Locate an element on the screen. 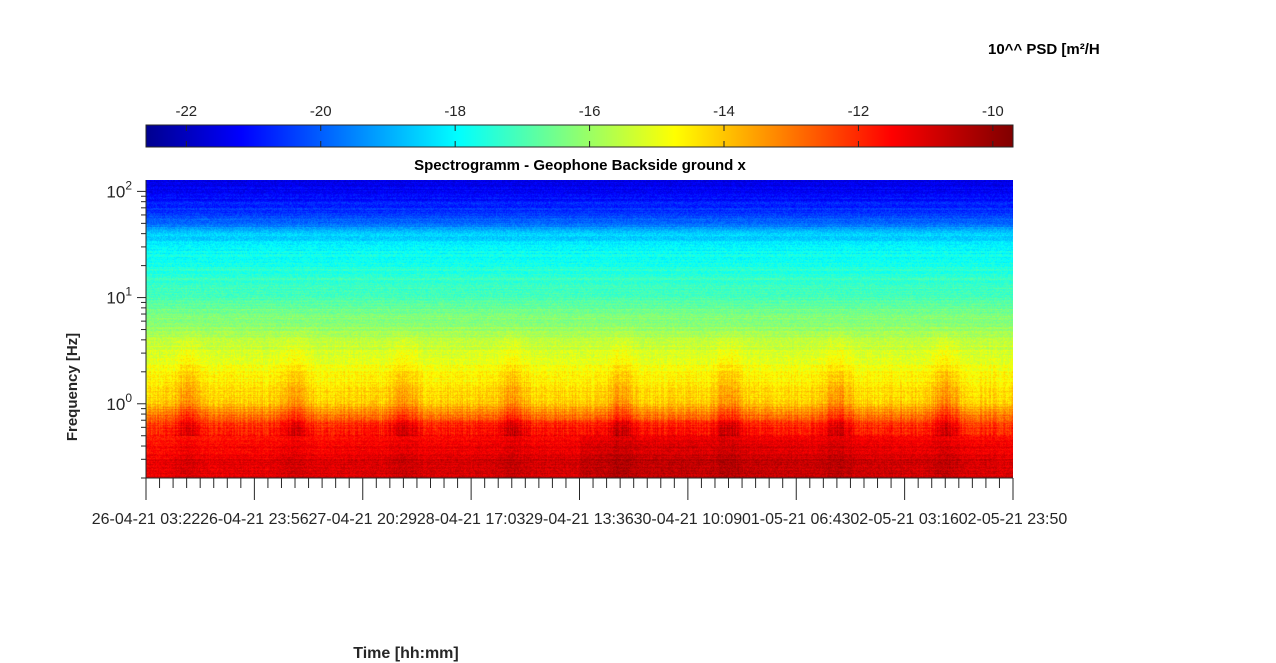  colorbar-tick-label: -10 is located at coordinates (993, 111).